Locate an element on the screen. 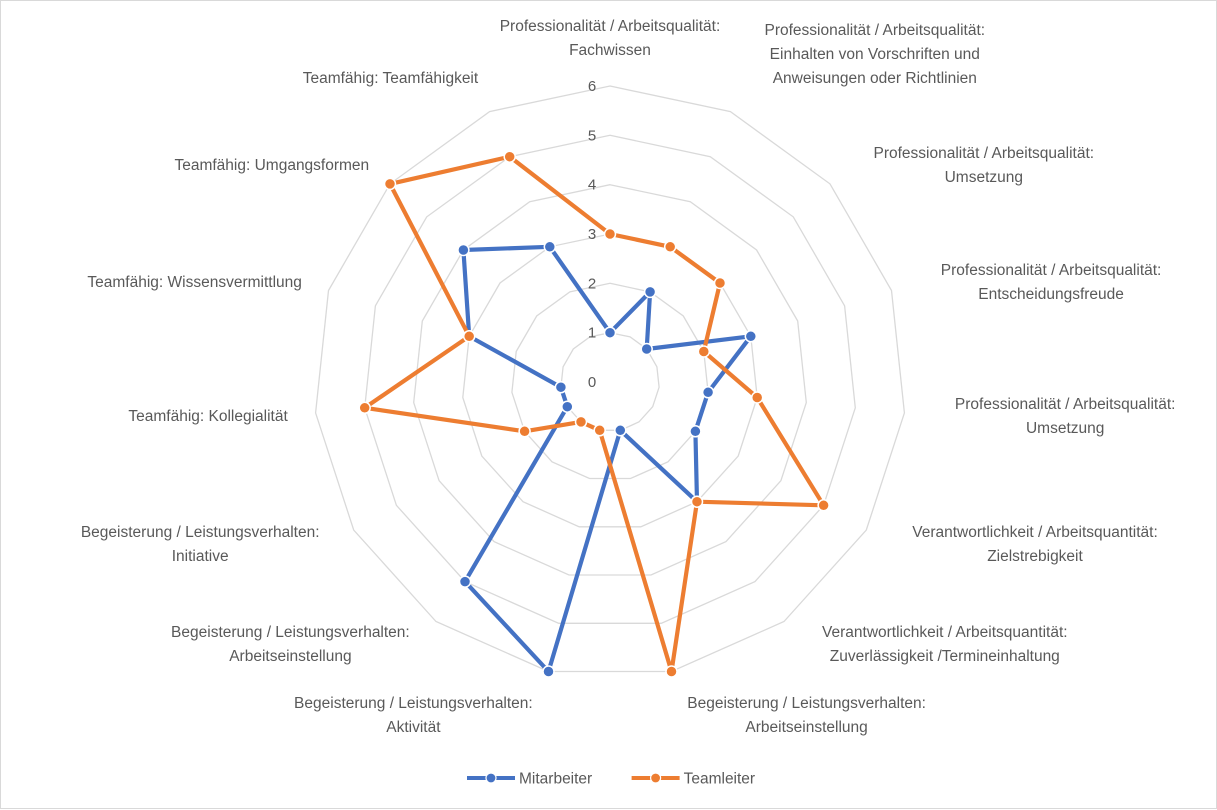 The width and height of the screenshot is (1217, 810). radial-tick-label: 6 is located at coordinates (592, 86).